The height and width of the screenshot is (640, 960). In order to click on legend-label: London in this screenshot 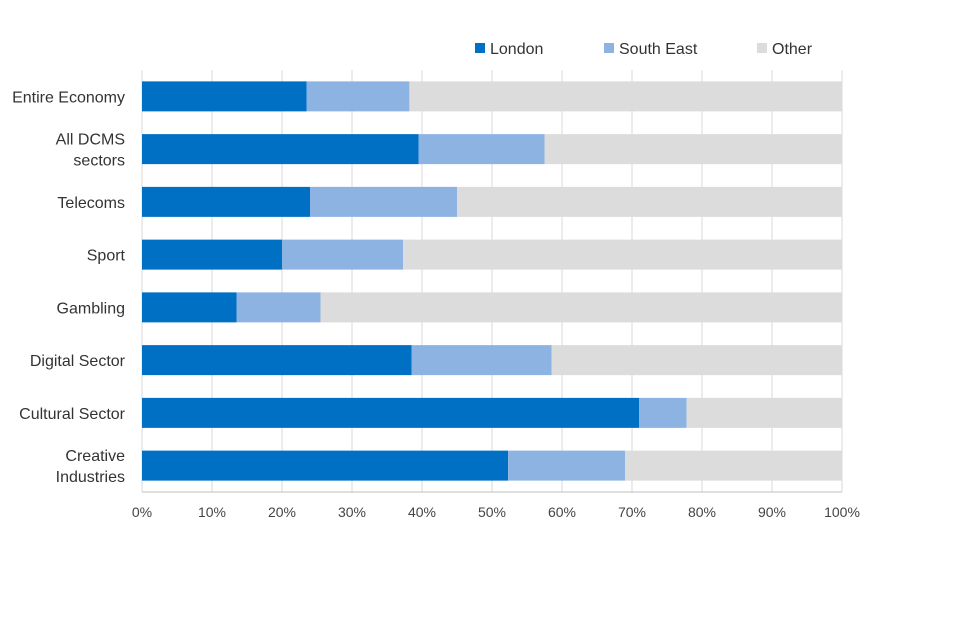, I will do `click(516, 49)`.